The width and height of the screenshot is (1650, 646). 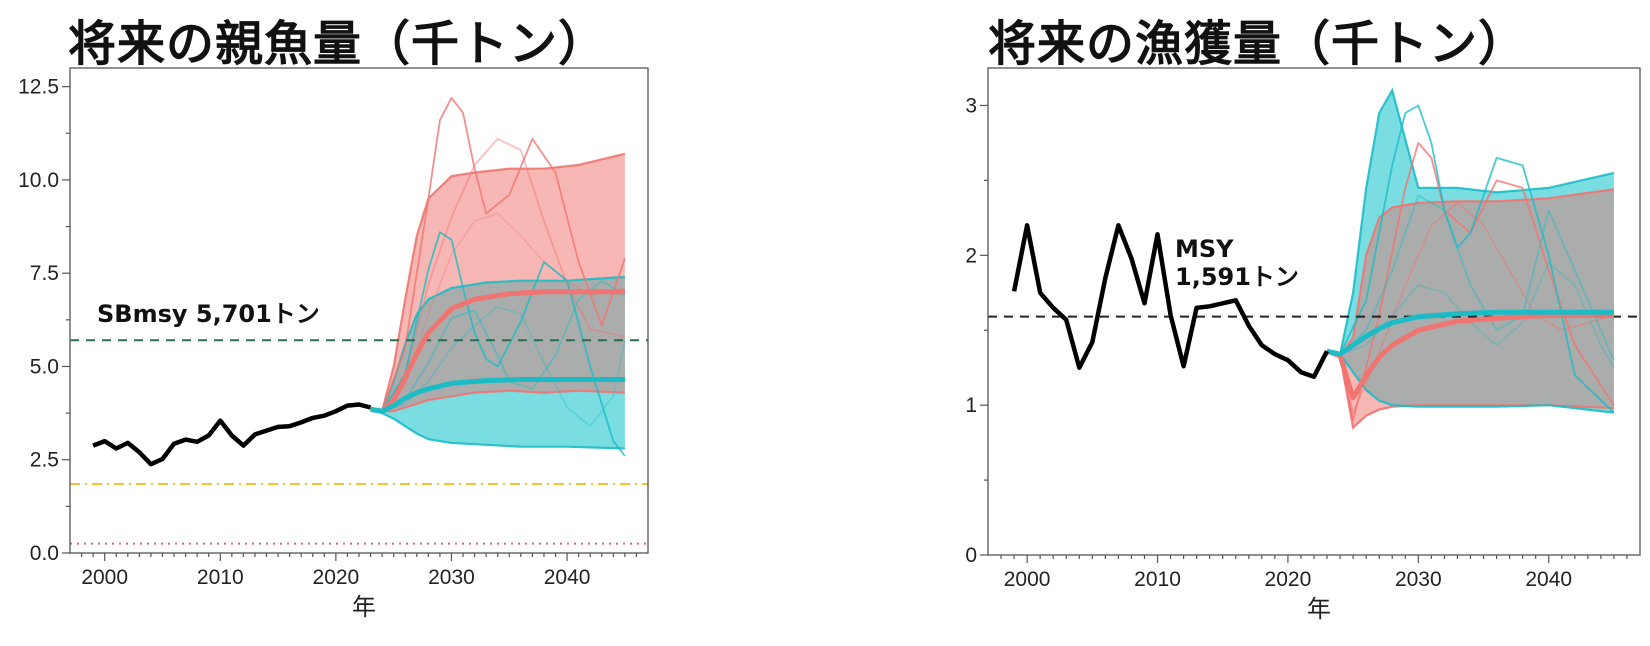 I want to click on y-tick-label: 0, so click(x=971, y=555).